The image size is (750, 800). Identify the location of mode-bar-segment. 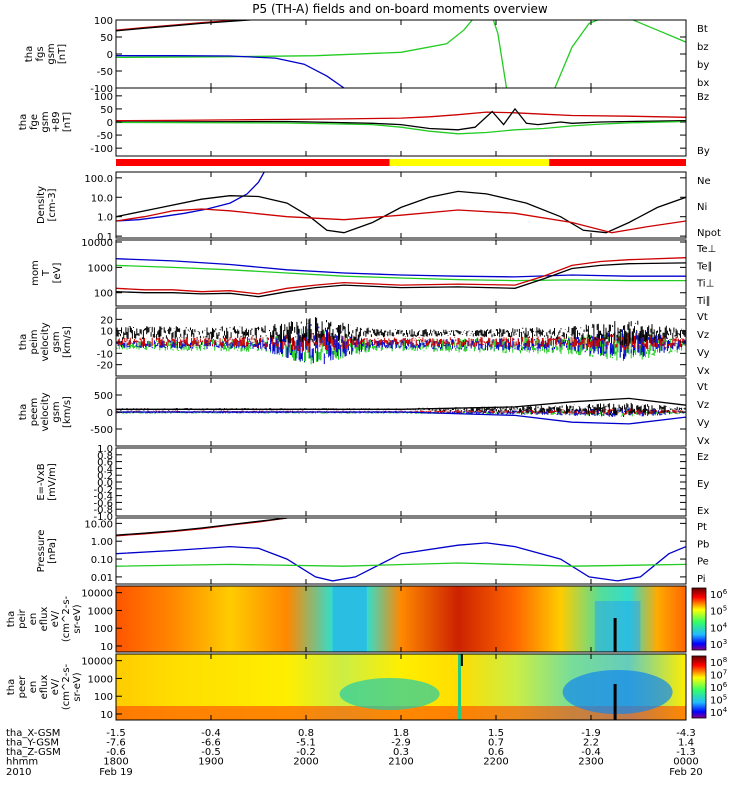
(253, 162).